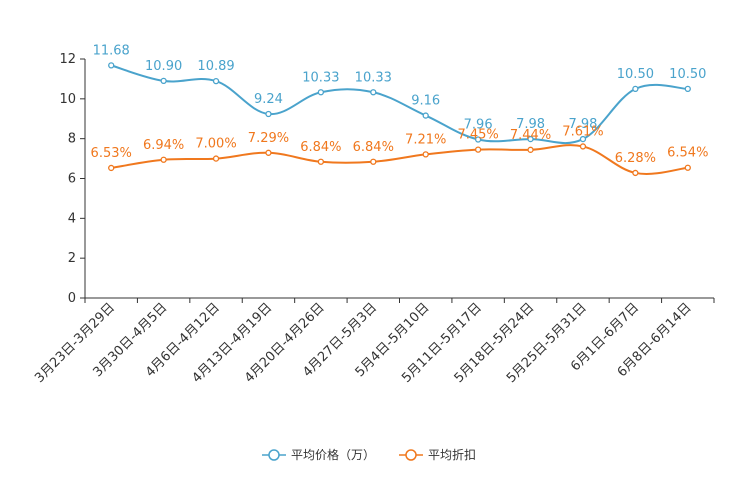 The height and width of the screenshot is (496, 744). I want to click on y-tick-label: 6, so click(72, 179).